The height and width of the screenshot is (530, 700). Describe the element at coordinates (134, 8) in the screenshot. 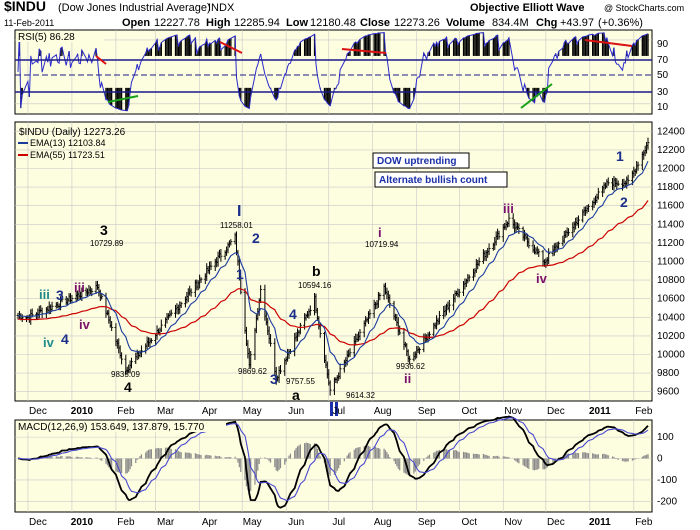

I see `index-name: (Dow Jones Industrial Average)` at that location.